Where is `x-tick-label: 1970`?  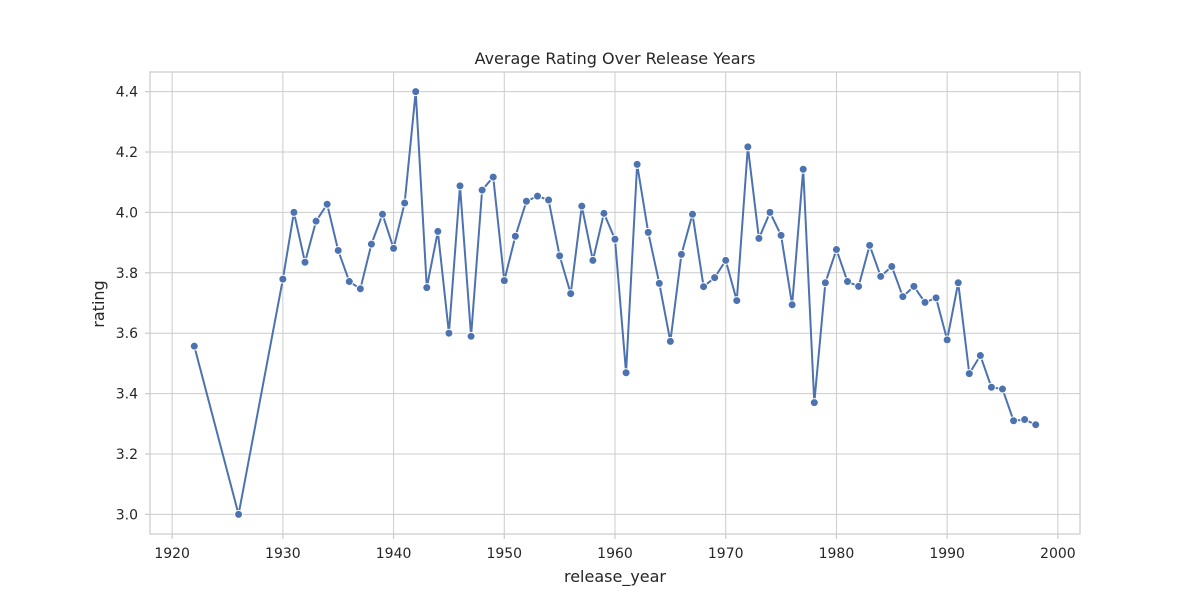
x-tick-label: 1970 is located at coordinates (726, 554).